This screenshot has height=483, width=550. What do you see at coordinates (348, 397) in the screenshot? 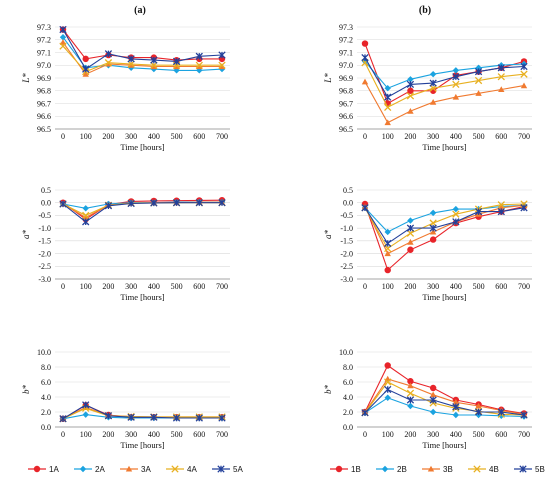
I see `y-tick-label: 4.0` at bounding box center [348, 397].